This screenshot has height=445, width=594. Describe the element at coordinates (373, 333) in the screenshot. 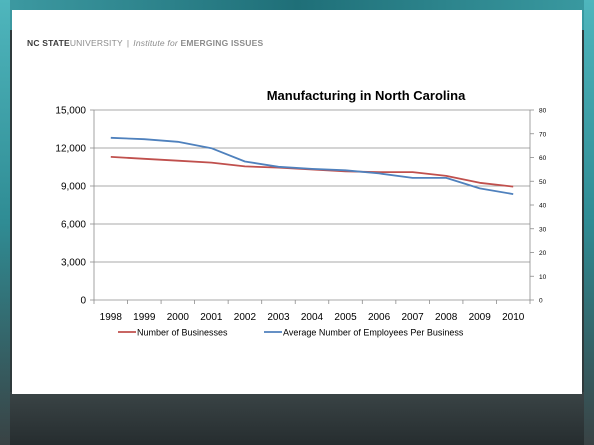

I see `legend-label-2: Average Number of Employees Per Business` at that location.